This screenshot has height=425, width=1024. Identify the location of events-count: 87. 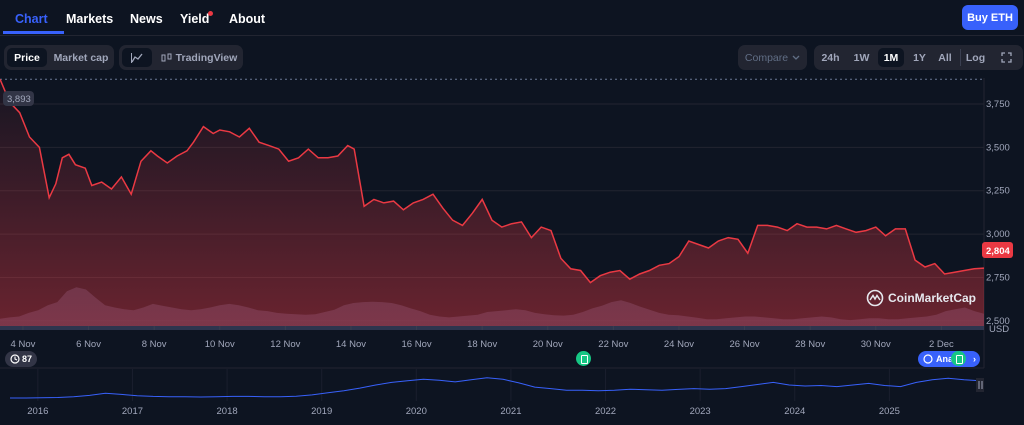
(26, 359).